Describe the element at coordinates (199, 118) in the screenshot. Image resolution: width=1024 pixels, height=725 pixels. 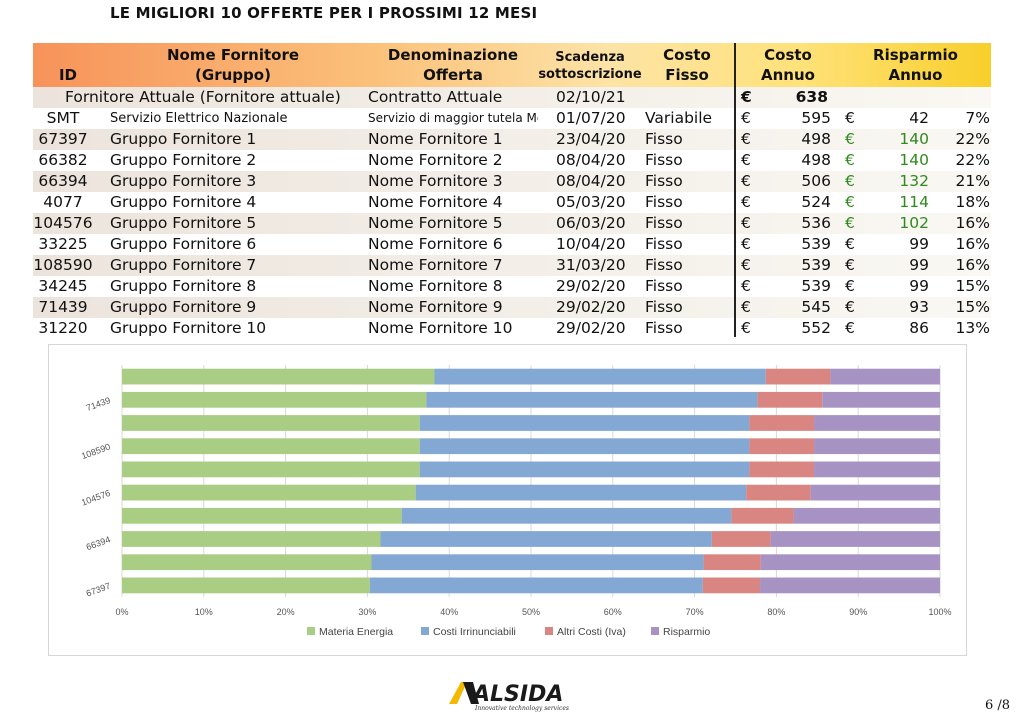
I see `row-fornitore: Servizio Elettrico Nazionale` at that location.